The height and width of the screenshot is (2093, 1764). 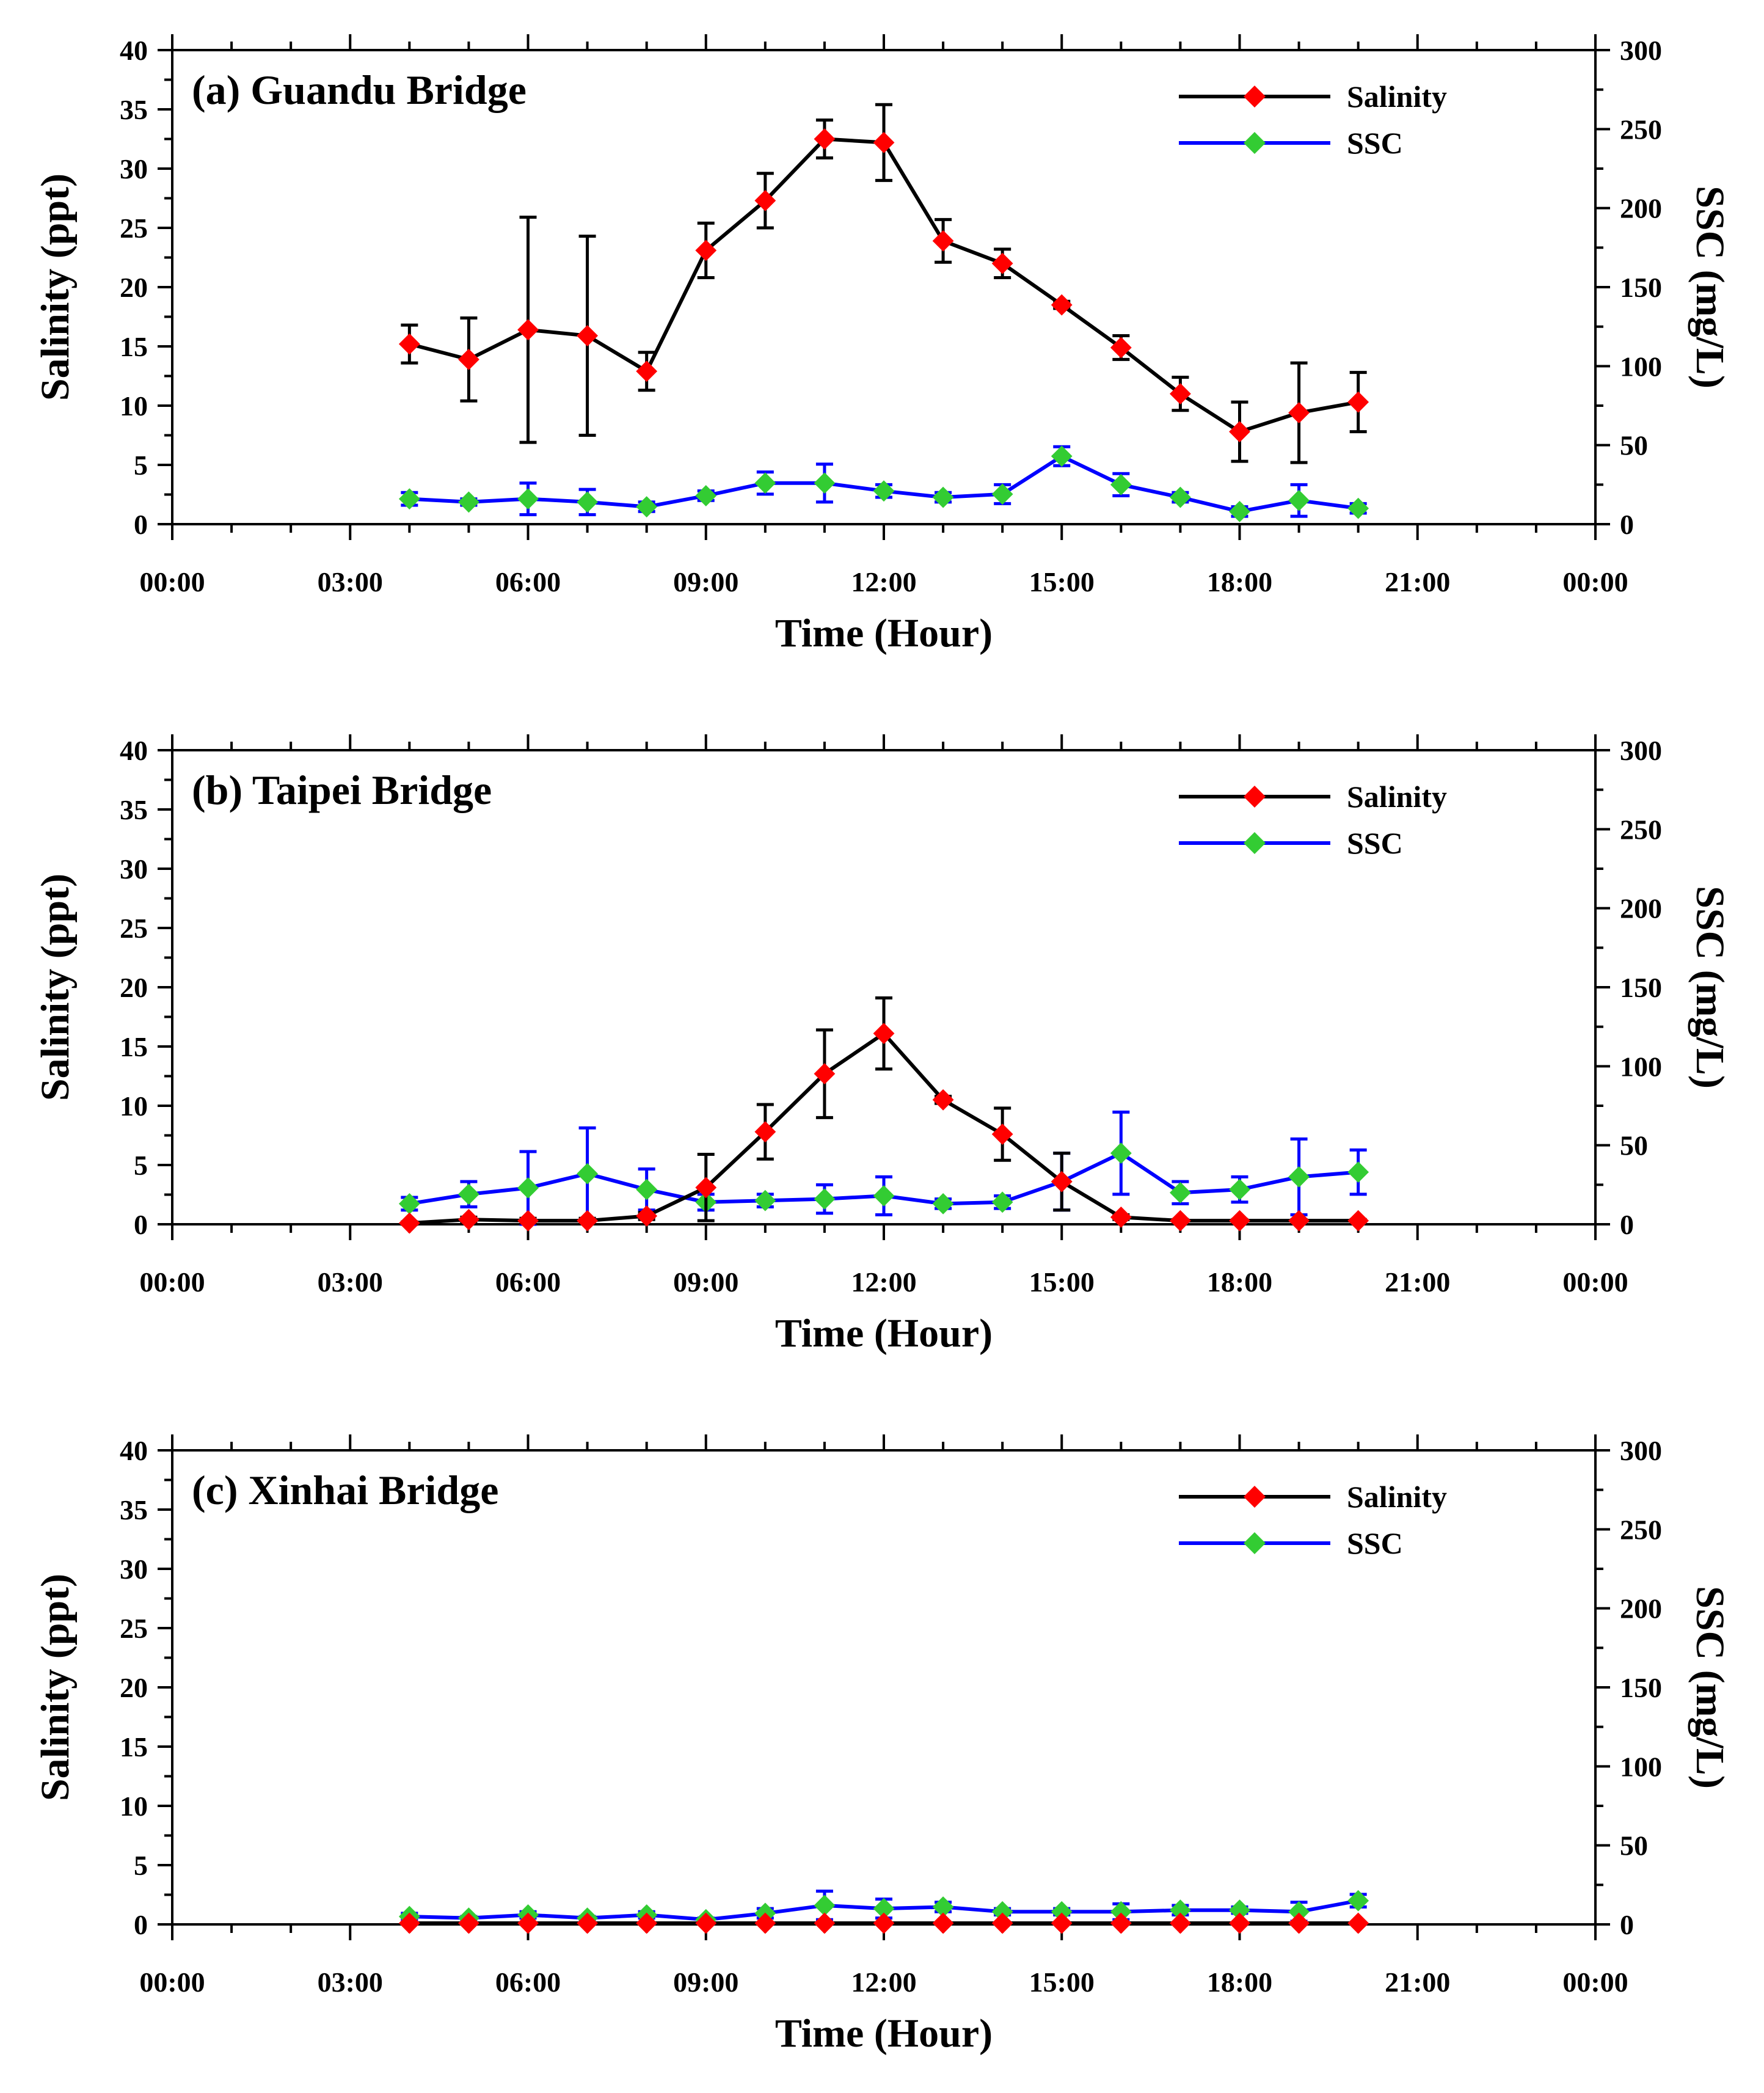 What do you see at coordinates (1313, 1520) in the screenshot?
I see `legend: Salinity SSC` at bounding box center [1313, 1520].